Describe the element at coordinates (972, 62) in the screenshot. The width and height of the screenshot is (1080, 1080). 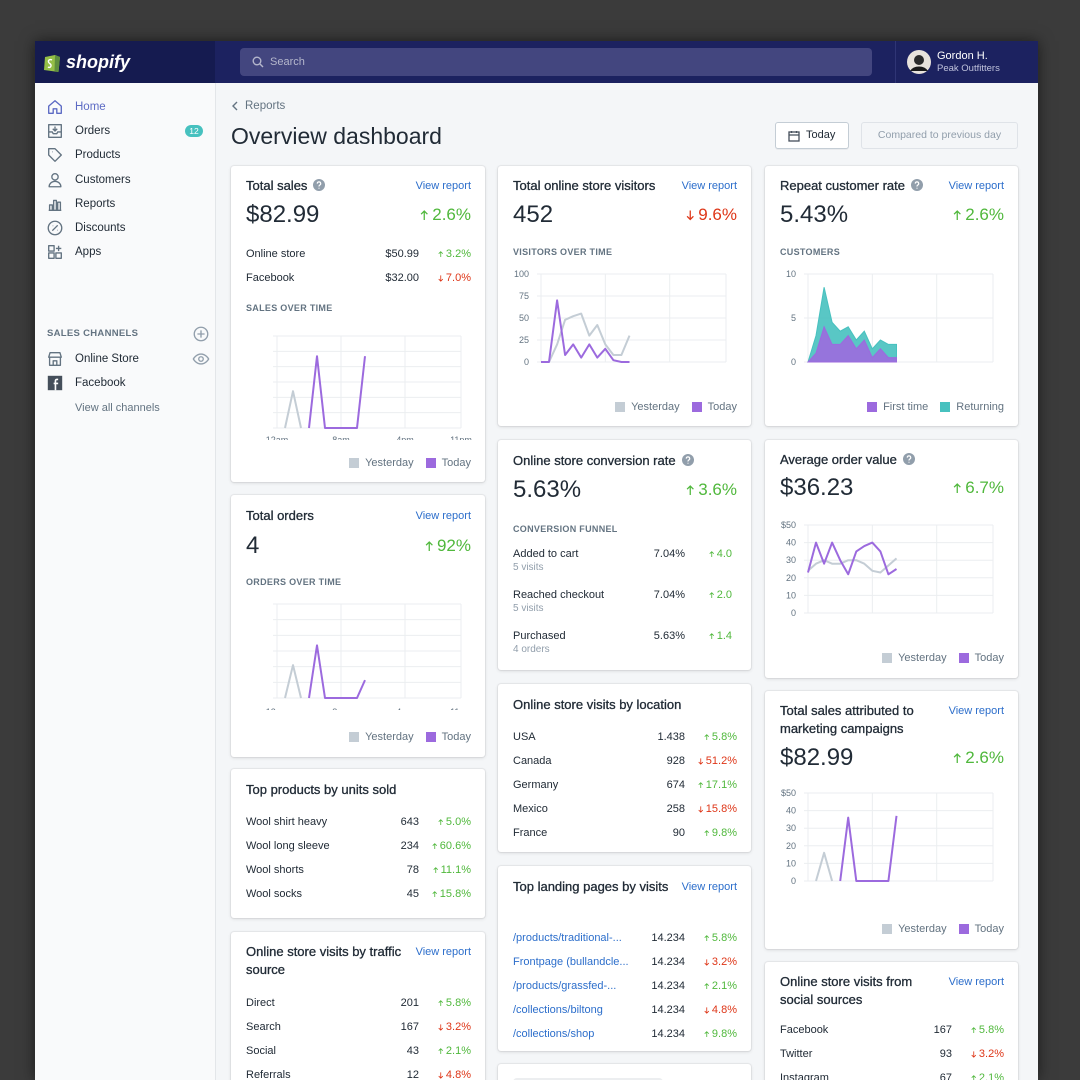
I see `user-menu: Gordon H. Peak Outfitters` at that location.